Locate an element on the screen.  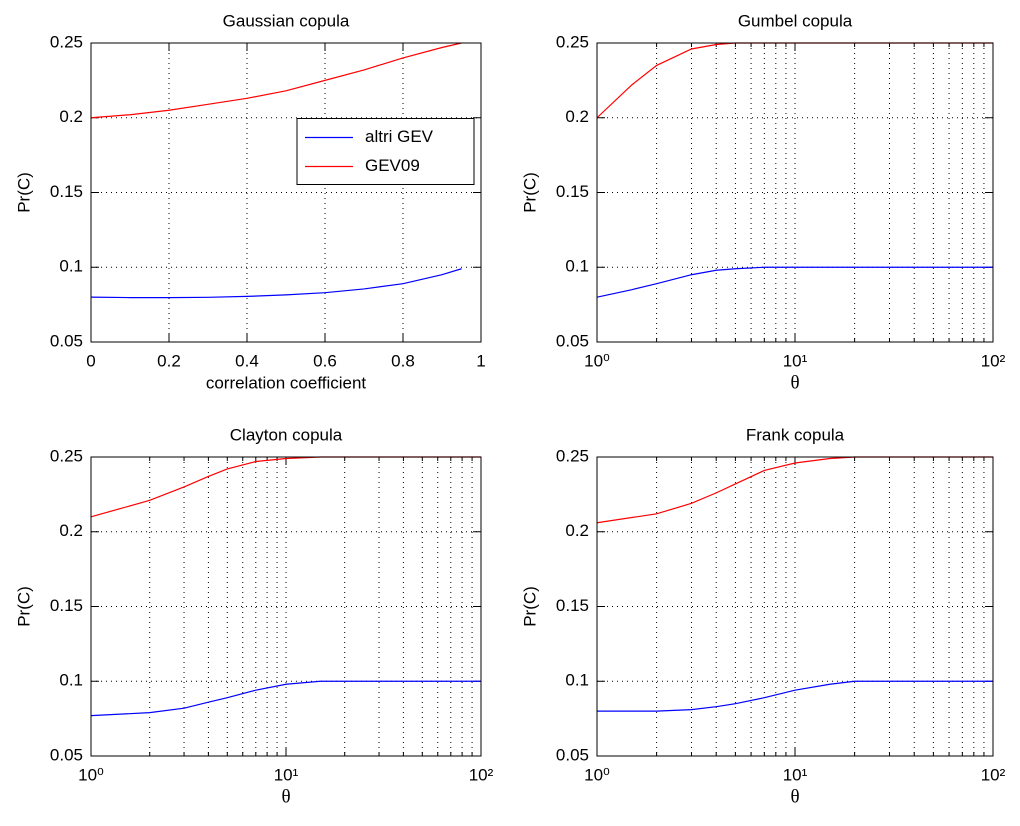
x-tick-label: 0.4 is located at coordinates (247, 360).